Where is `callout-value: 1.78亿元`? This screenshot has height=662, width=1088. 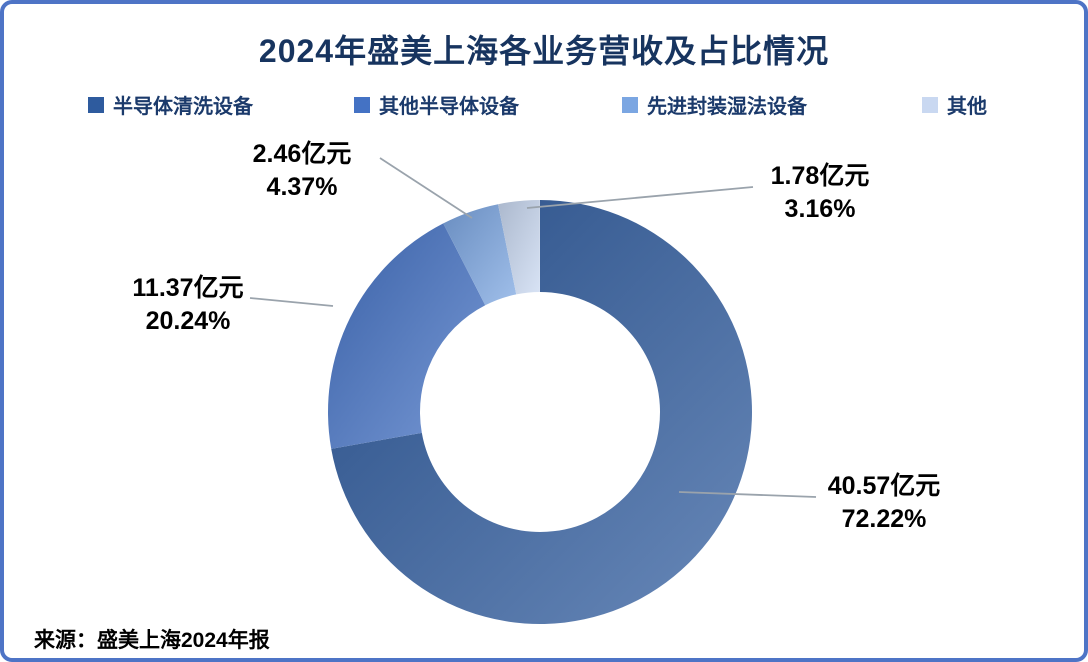 callout-value: 1.78亿元 is located at coordinates (820, 176).